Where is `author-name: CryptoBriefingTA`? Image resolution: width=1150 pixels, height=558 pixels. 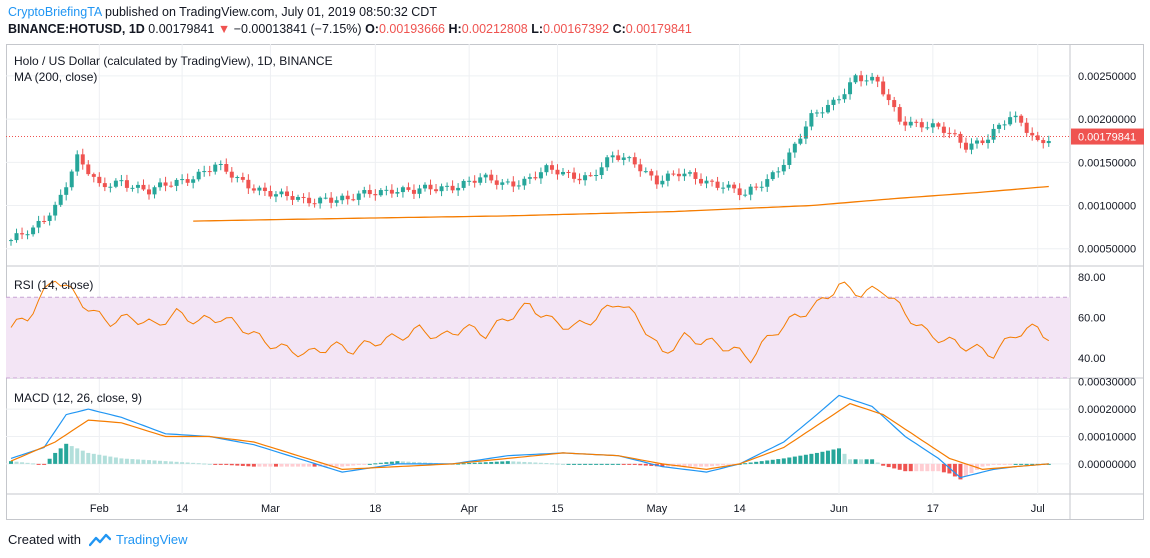 author-name: CryptoBriefingTA is located at coordinates (55, 12).